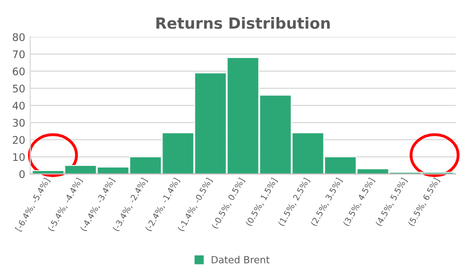 This screenshot has height=274, width=465. What do you see at coordinates (19, 157) in the screenshot?
I see `y-tick-label: 10` at bounding box center [19, 157].